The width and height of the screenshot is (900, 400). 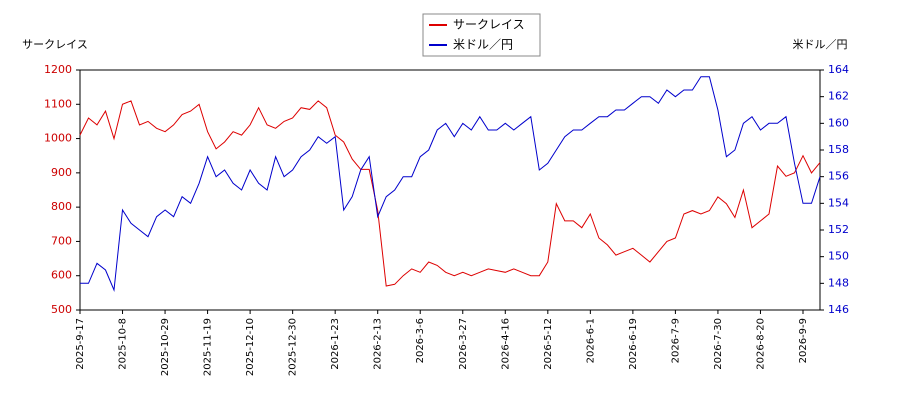 I want to click on y2-axis-title: 米ドル／円, so click(x=820, y=44).